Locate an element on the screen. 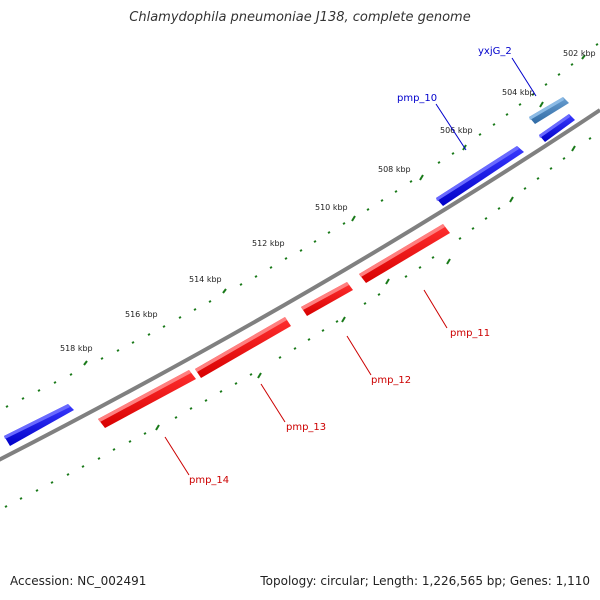 This screenshot has width=600, height=600. tick-label-506: 506 kbp is located at coordinates (456, 130).